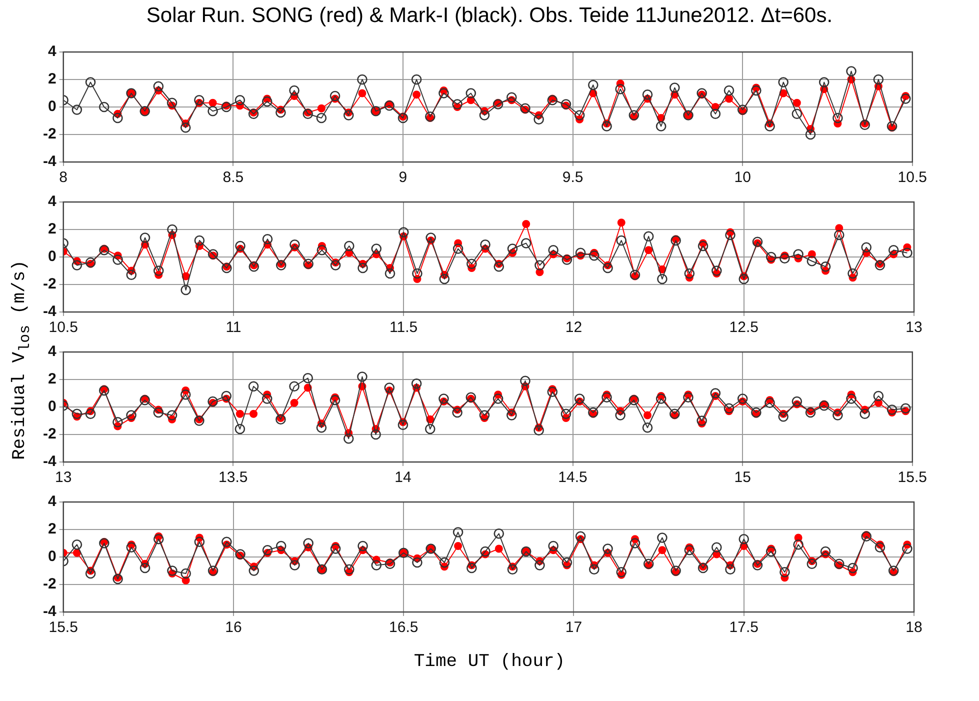 This screenshot has height=701, width=979. What do you see at coordinates (742, 177) in the screenshot?
I see `x-tick-label: 10` at bounding box center [742, 177].